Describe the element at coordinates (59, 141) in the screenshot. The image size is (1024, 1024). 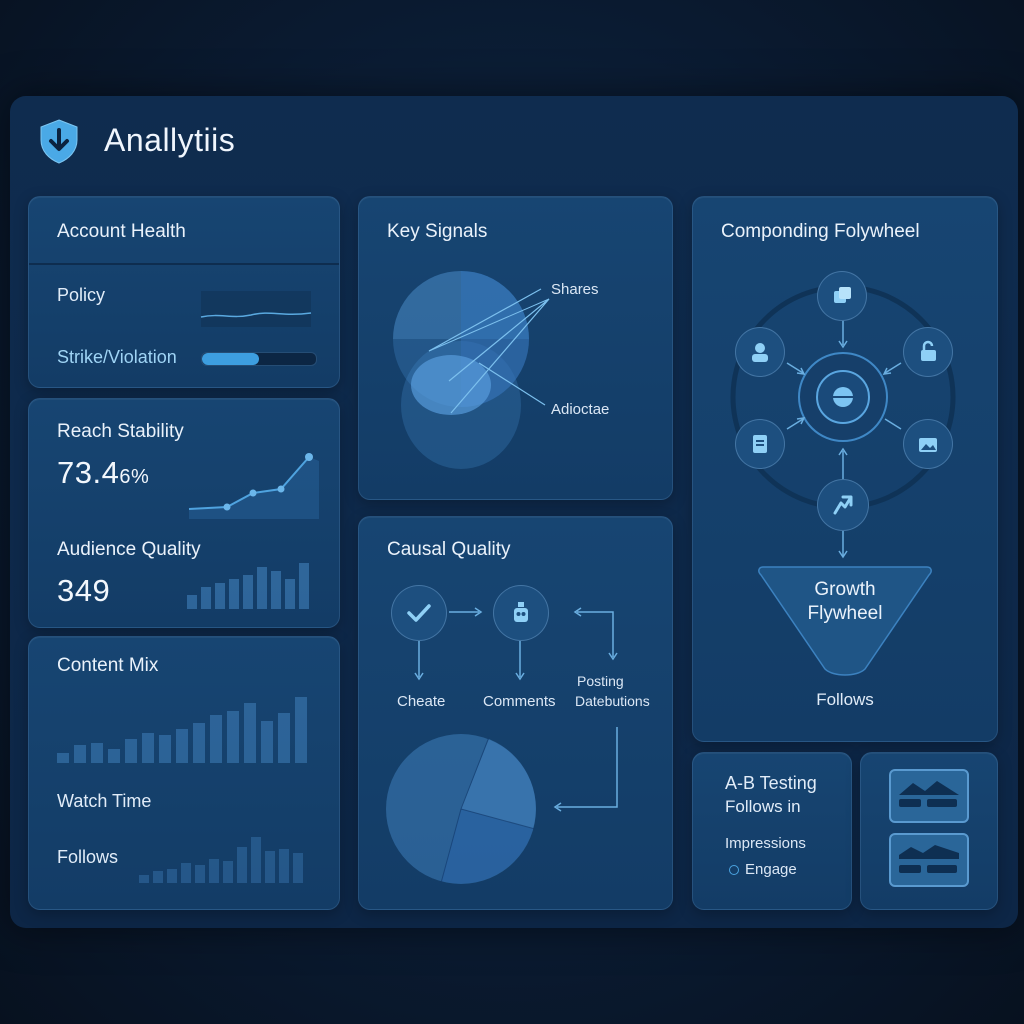
I see `shield-download-icon` at that location.